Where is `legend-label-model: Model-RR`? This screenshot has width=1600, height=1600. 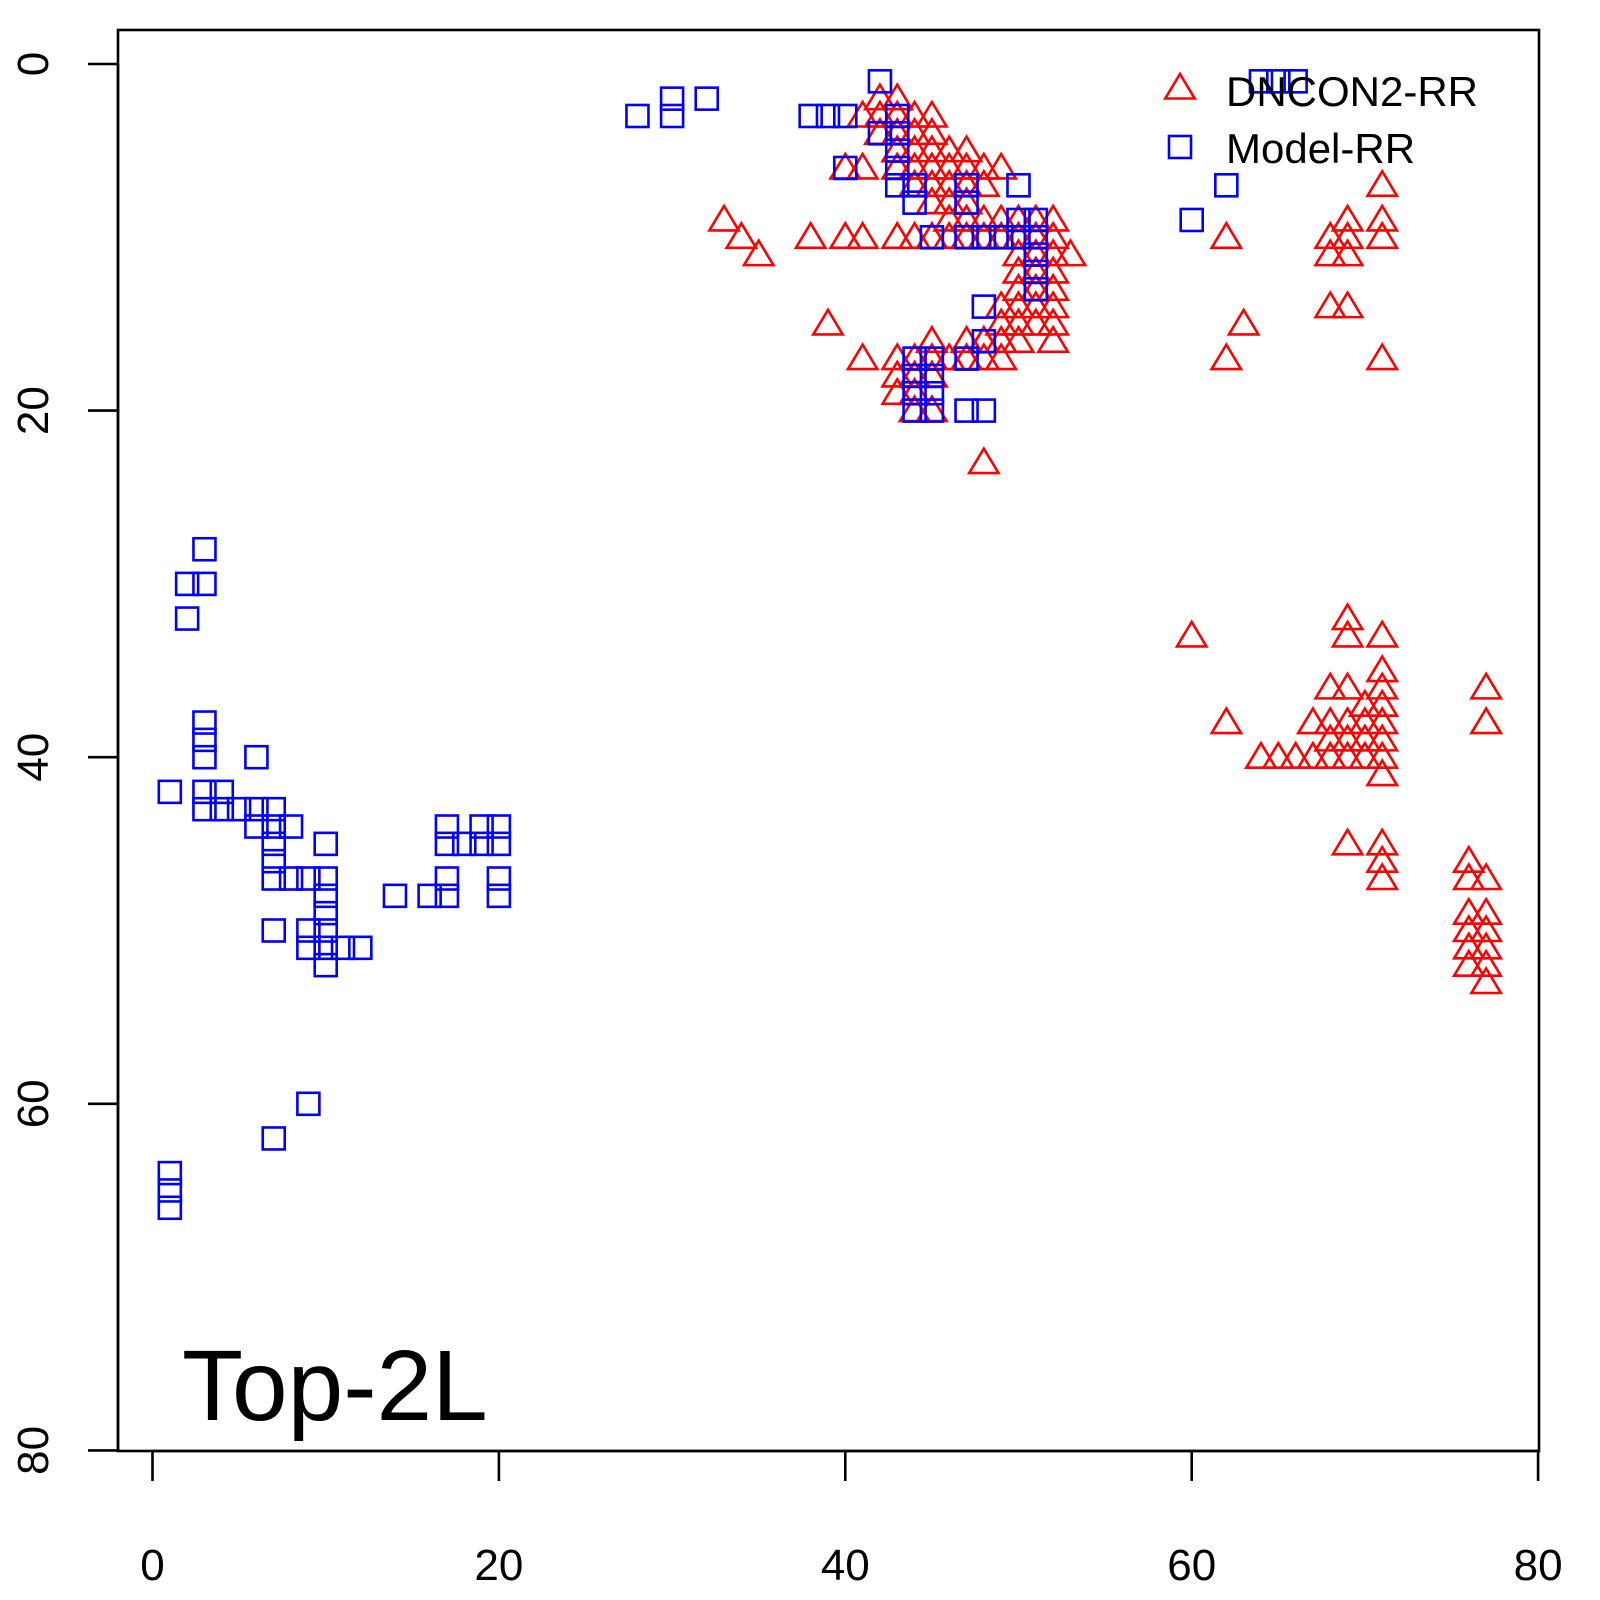 legend-label-model: Model-RR is located at coordinates (1320, 148).